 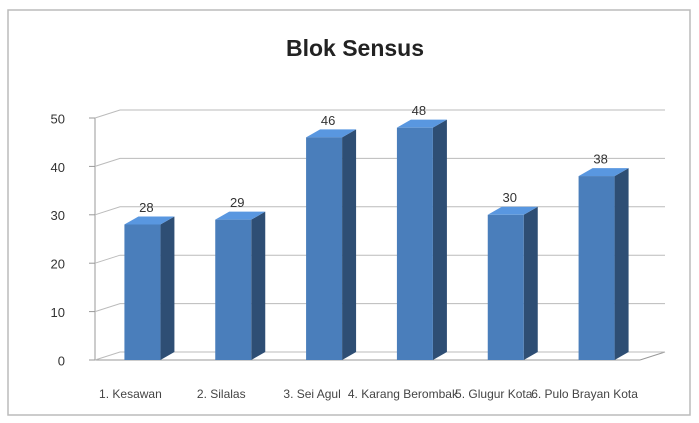 I want to click on value-label: 38, so click(x=600, y=159).